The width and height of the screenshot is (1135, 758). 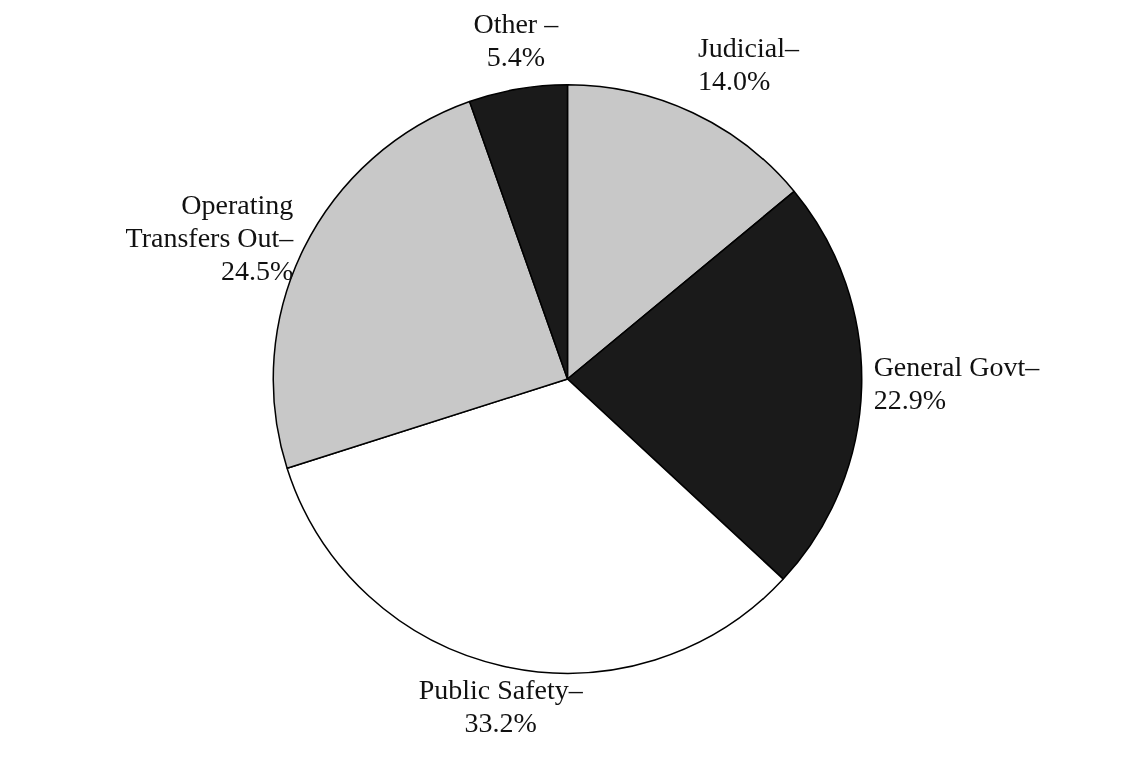 I want to click on slice-label: Judicial–, so click(x=748, y=48).